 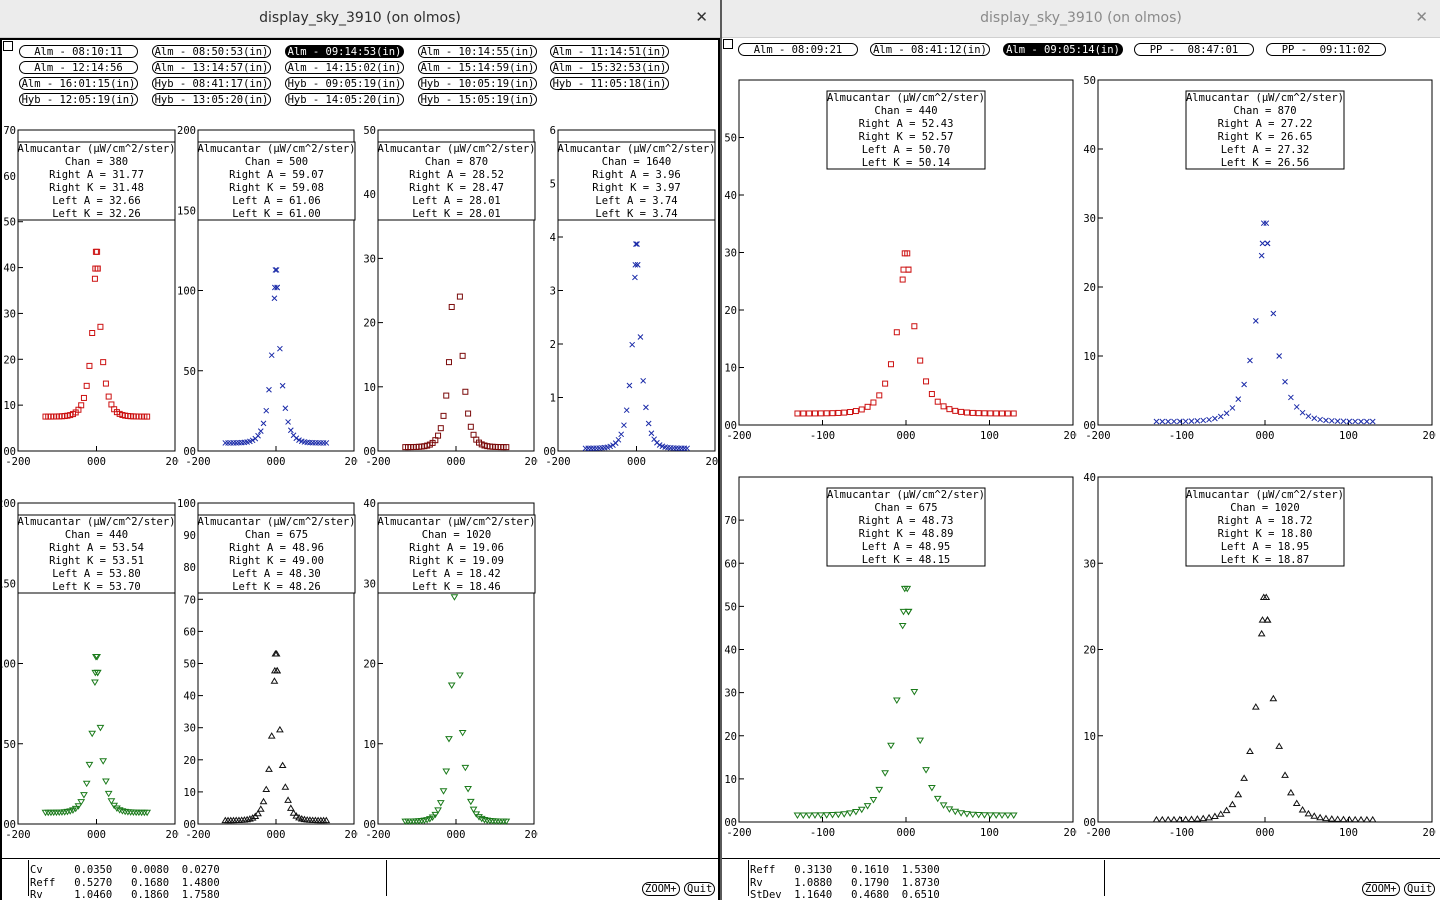 I want to click on time-button: Hyb - 10:05:19(in), so click(x=477, y=83).